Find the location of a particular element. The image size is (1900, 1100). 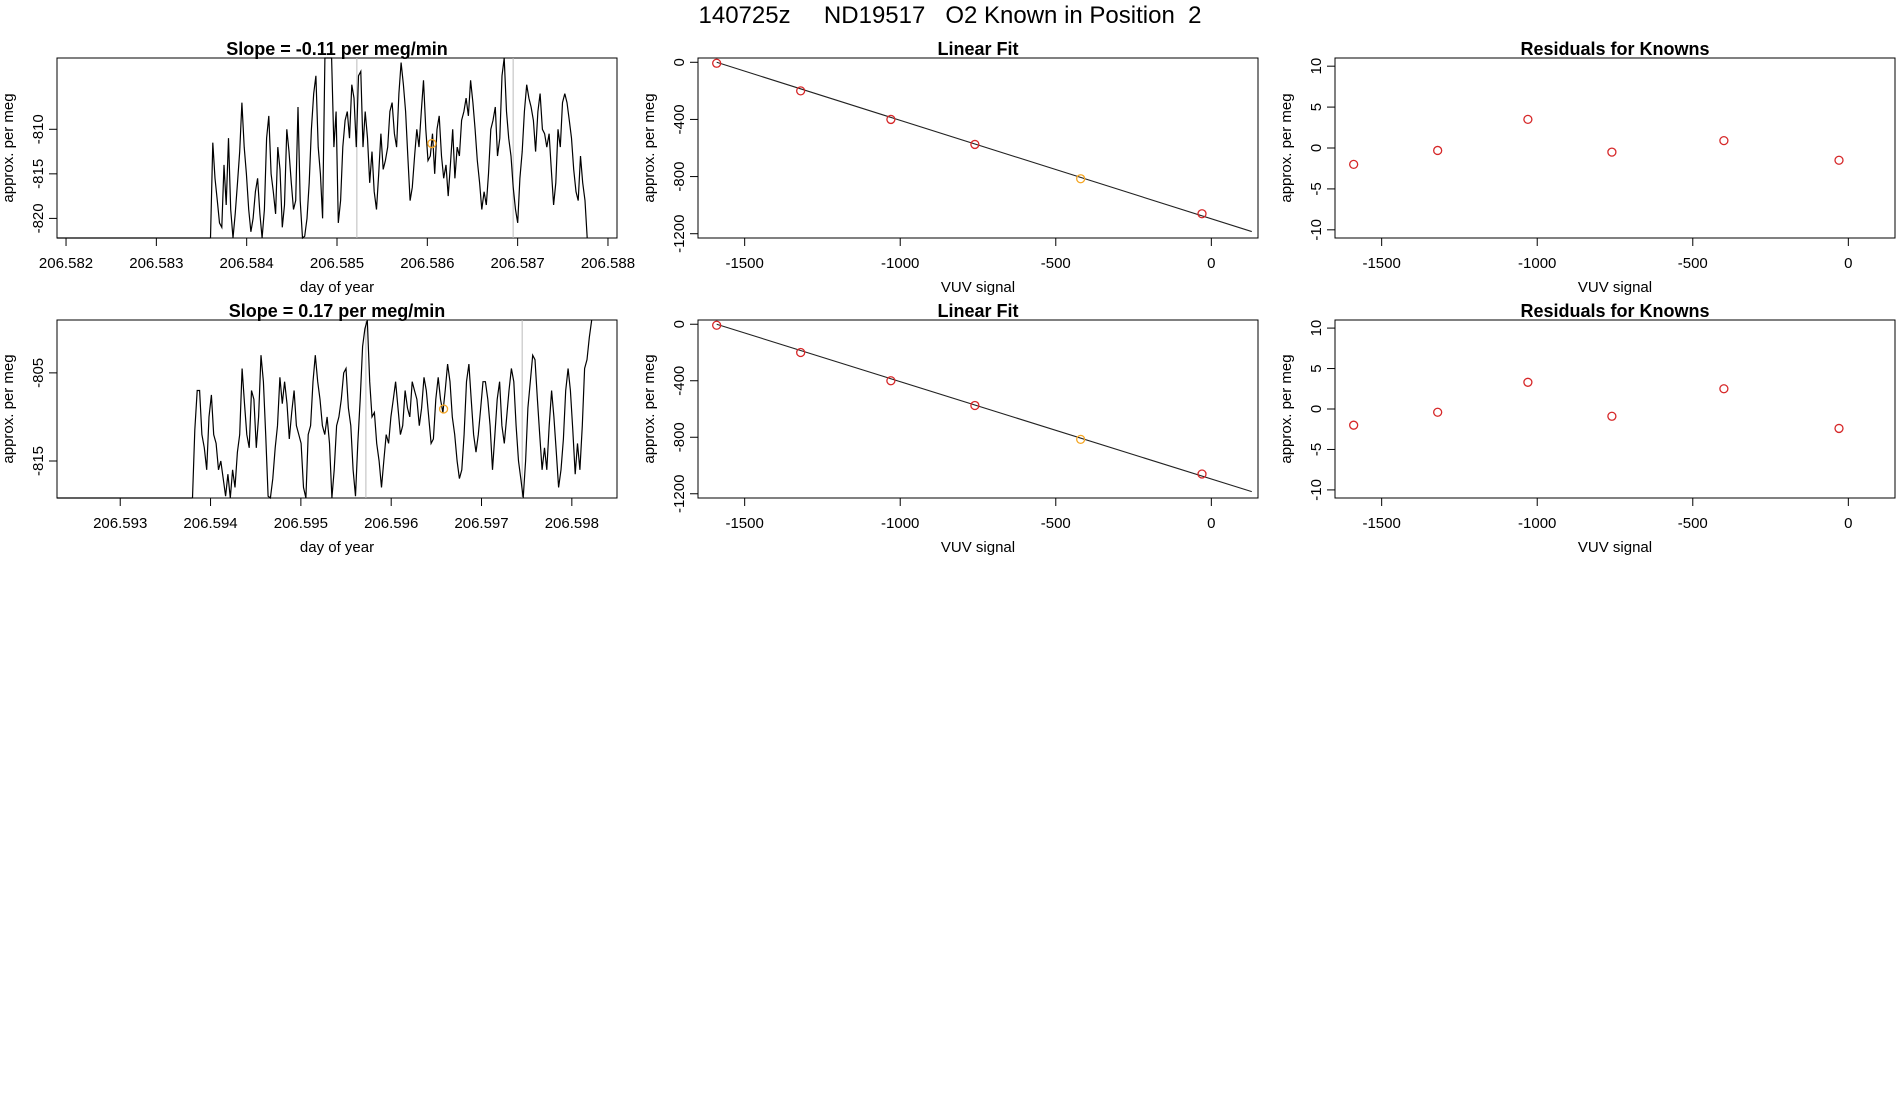

chart-6-y-tick-label: -10 is located at coordinates (1316, 490).